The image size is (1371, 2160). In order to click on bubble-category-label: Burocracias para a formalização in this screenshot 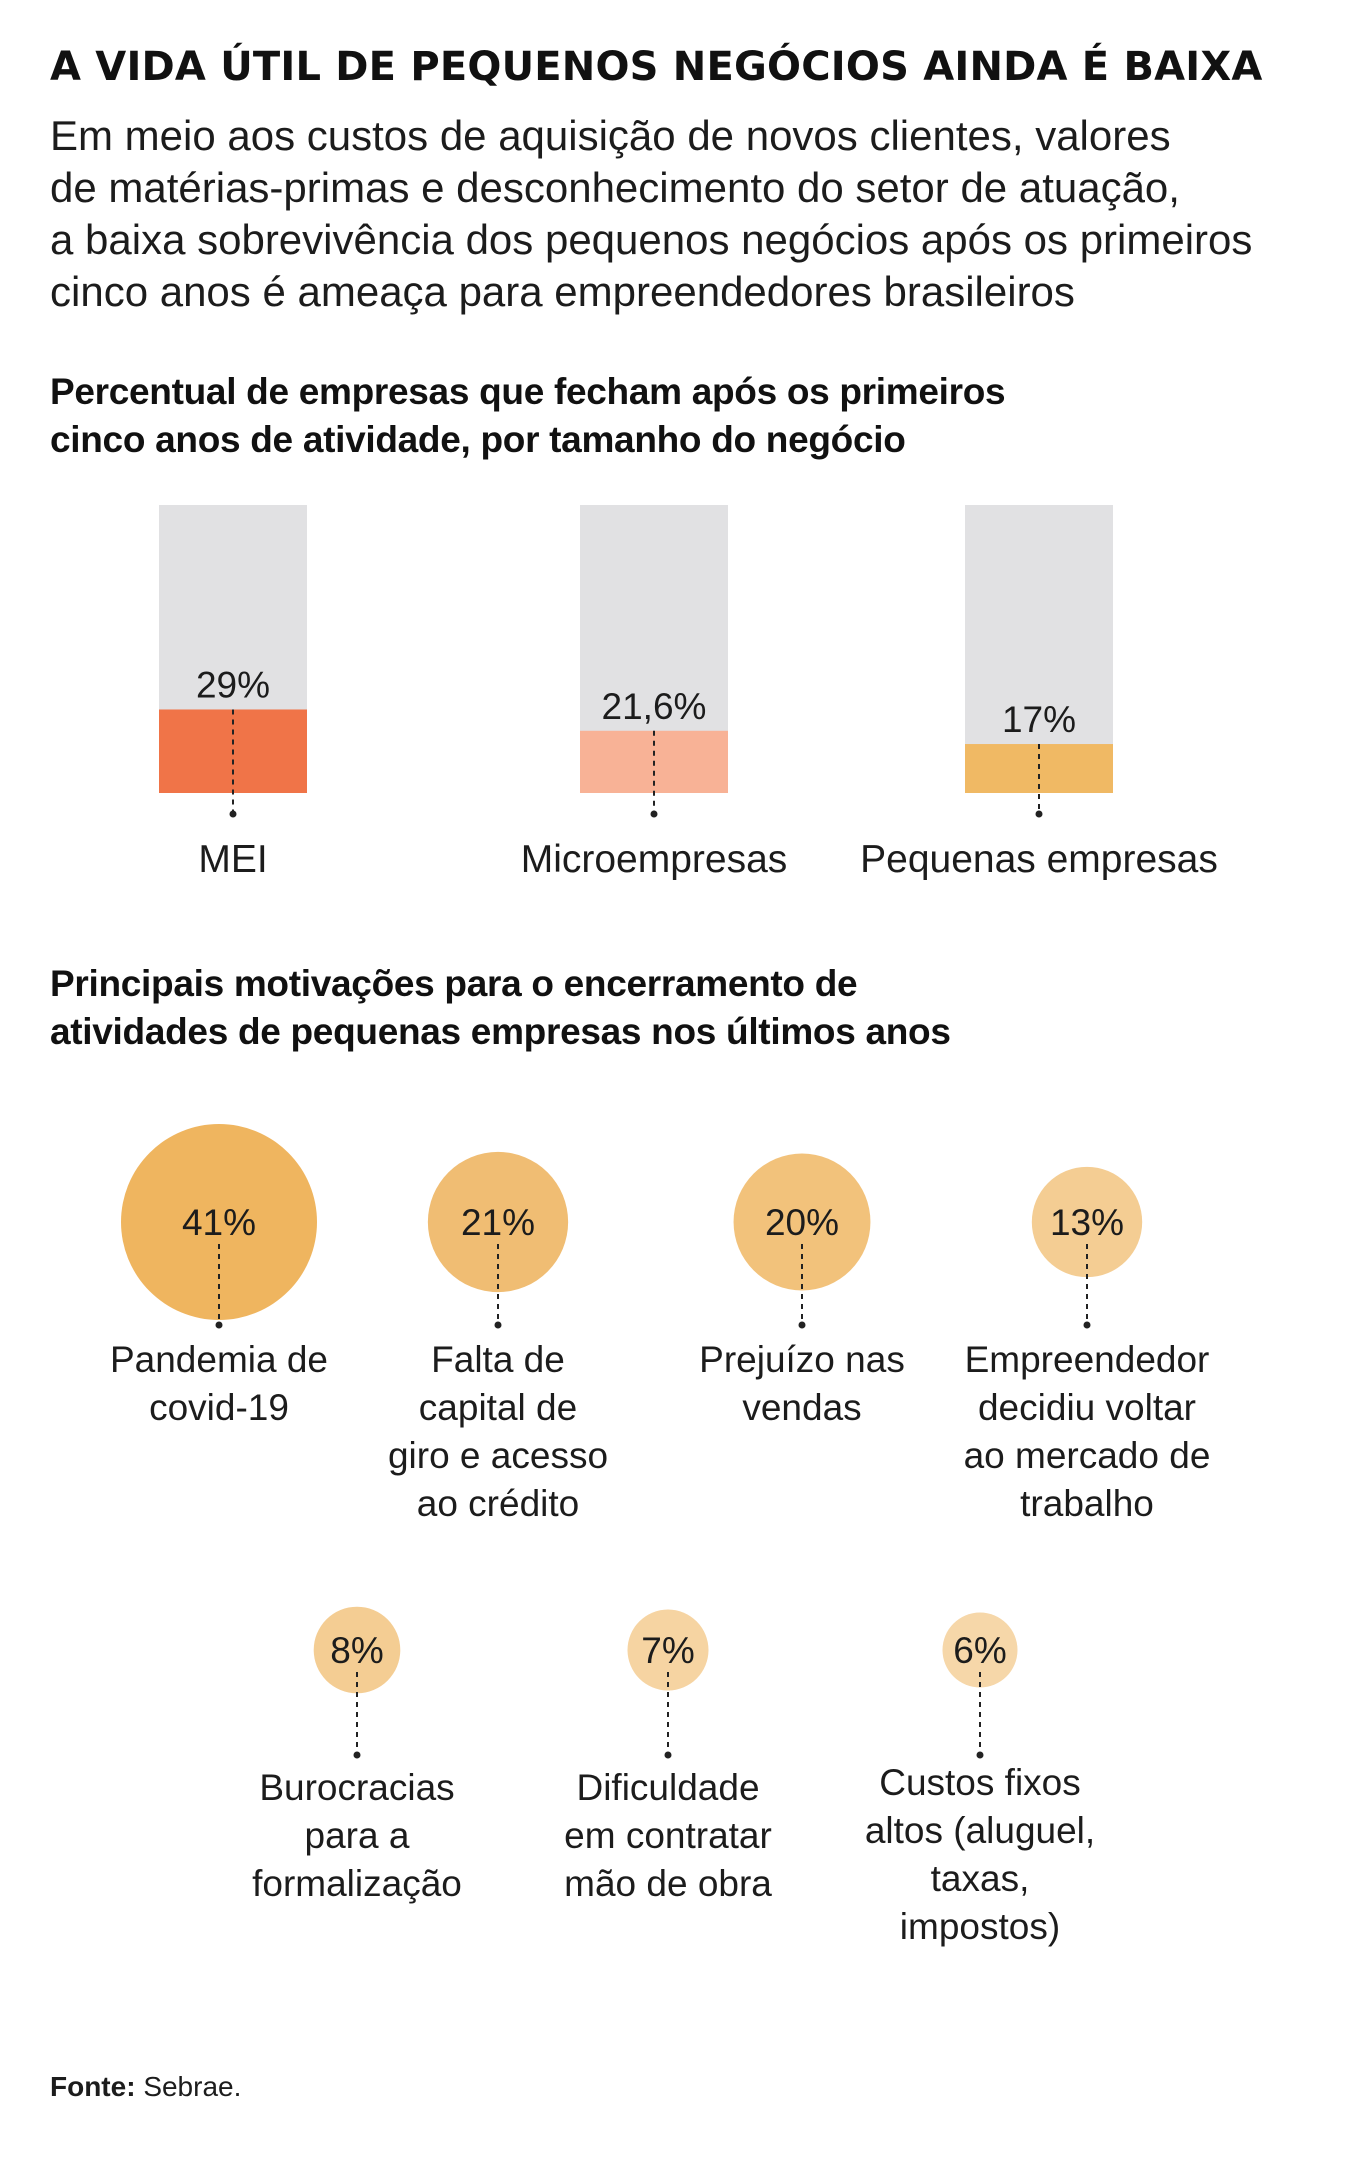, I will do `click(357, 1835)`.